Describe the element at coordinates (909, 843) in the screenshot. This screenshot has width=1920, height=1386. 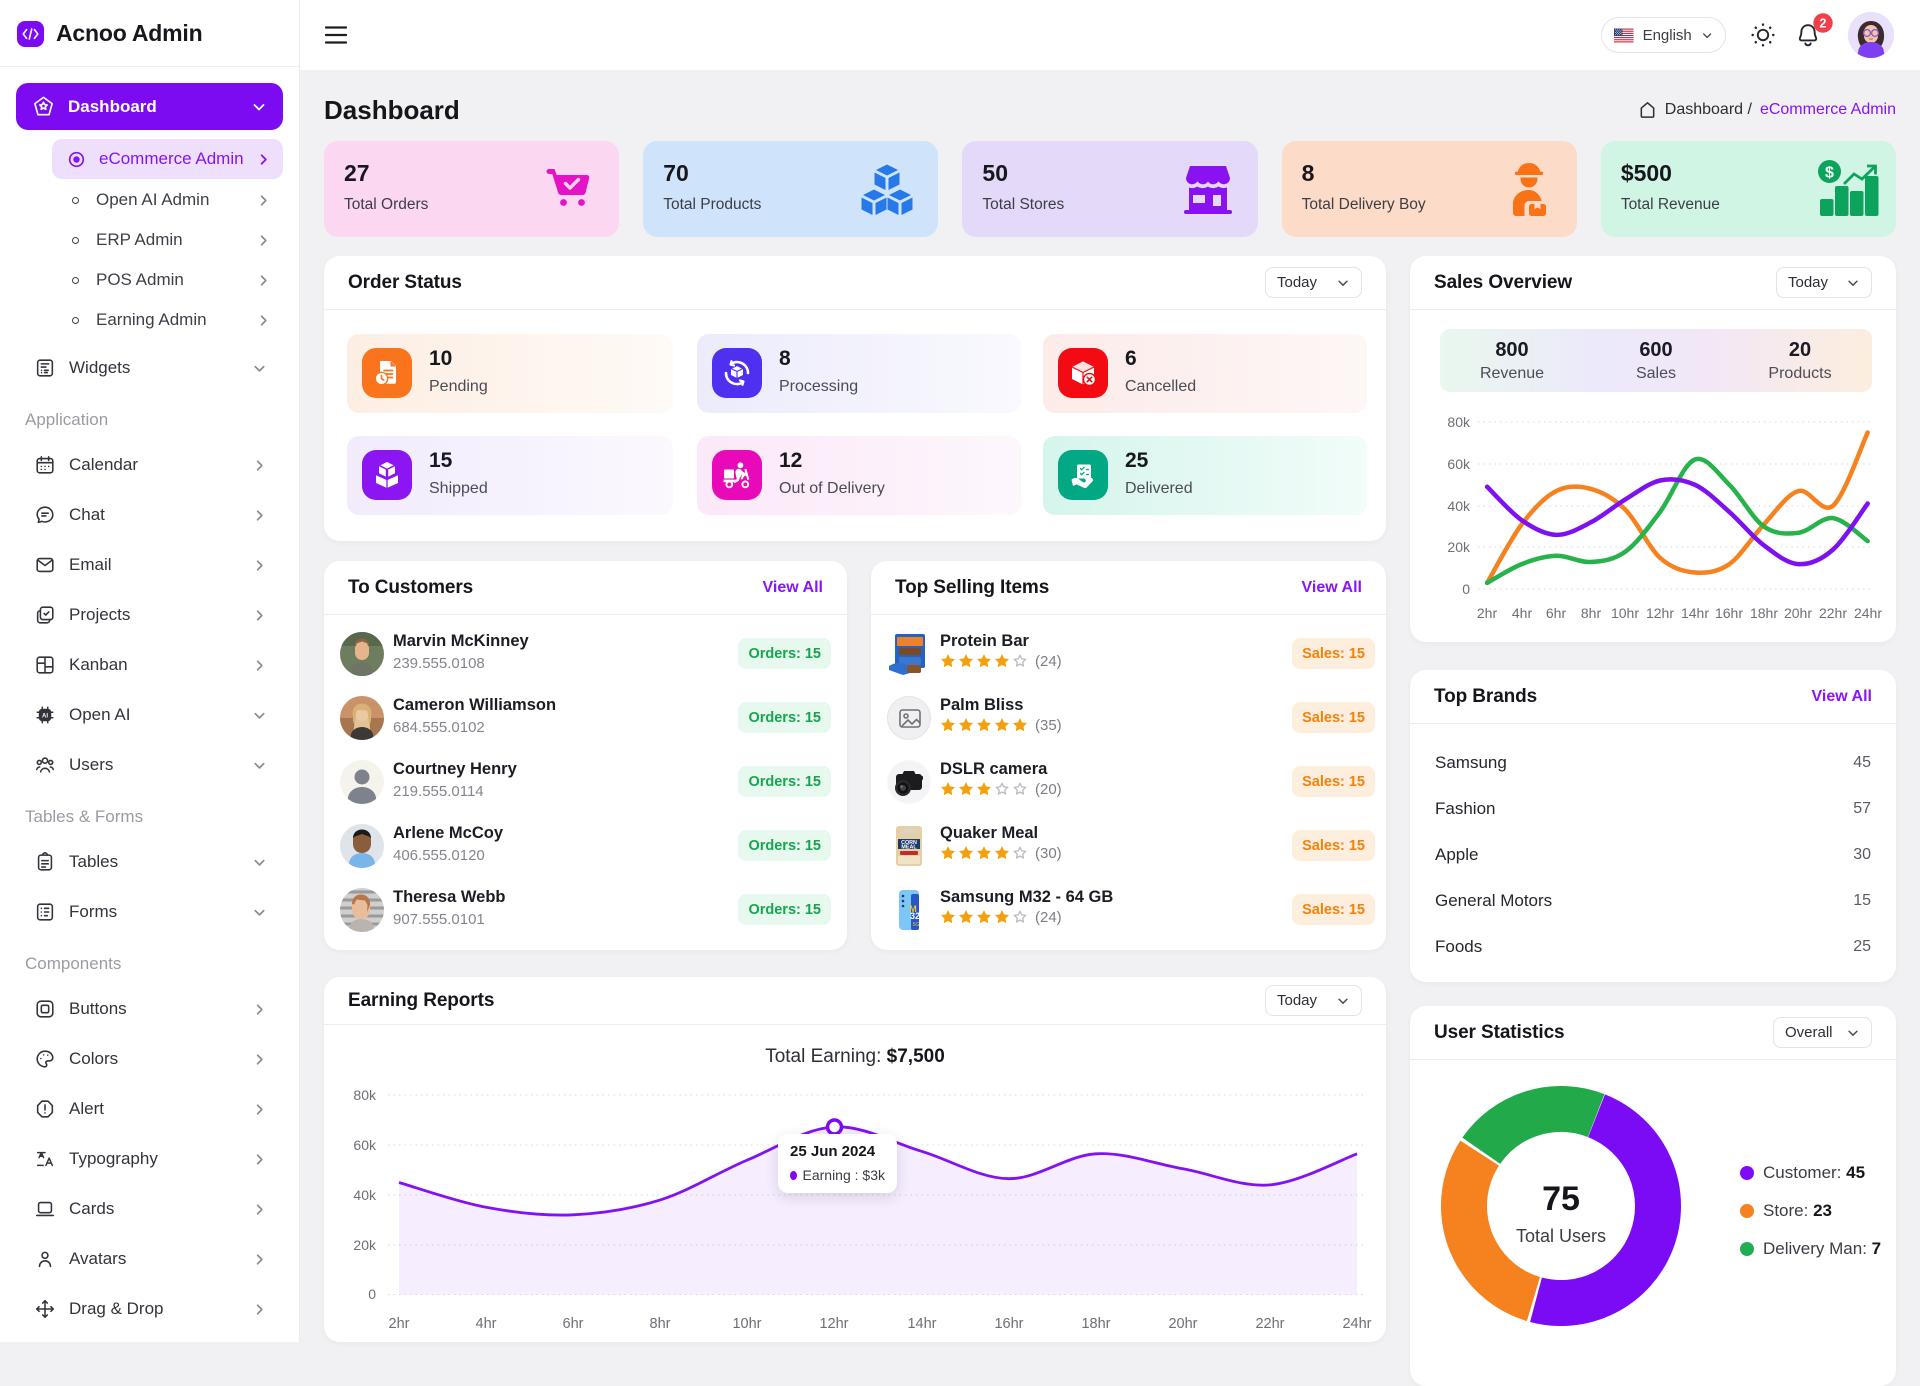
I see `svg-text: CORN` at that location.